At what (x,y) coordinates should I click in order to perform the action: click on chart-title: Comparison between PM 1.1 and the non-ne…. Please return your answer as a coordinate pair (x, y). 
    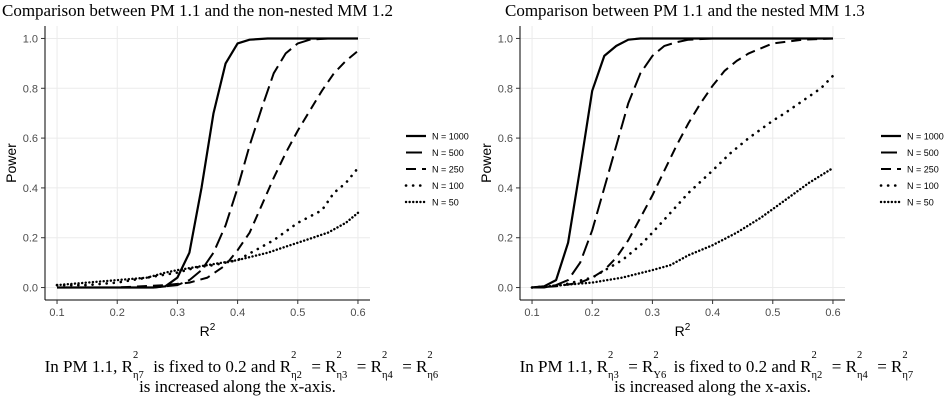
    Looking at the image, I should click on (197, 10).